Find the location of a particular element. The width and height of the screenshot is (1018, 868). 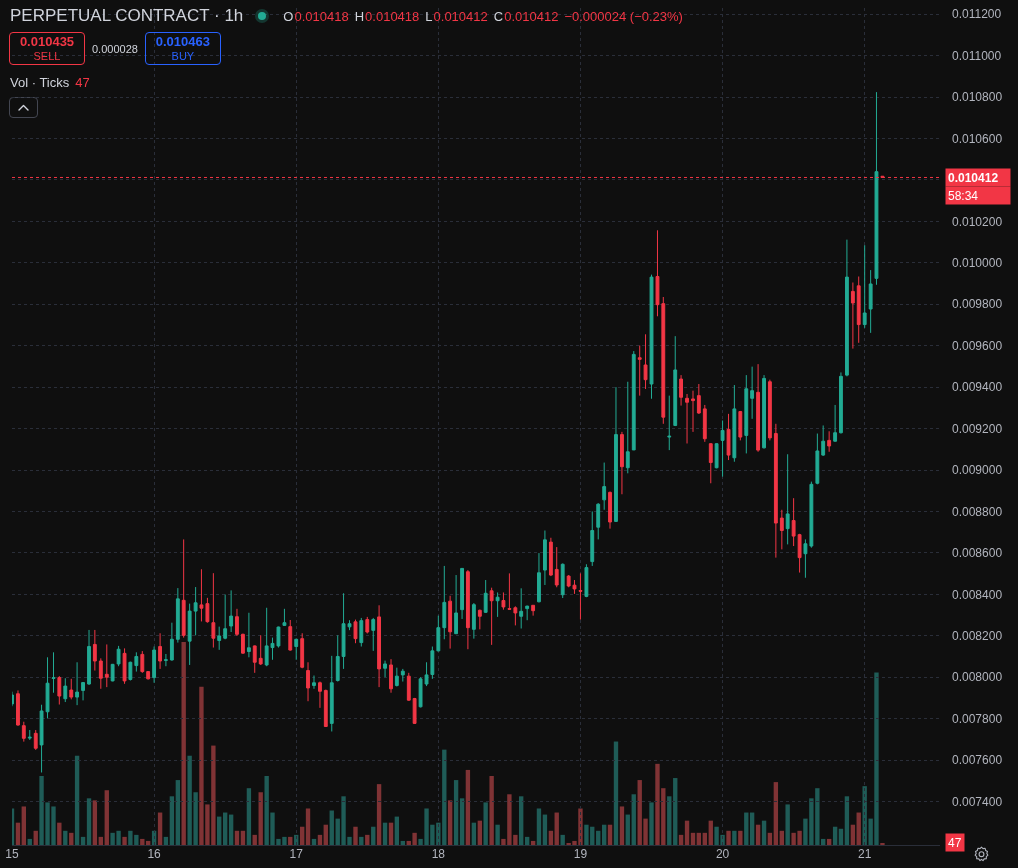

annotation: 0.010418 is located at coordinates (321, 16).